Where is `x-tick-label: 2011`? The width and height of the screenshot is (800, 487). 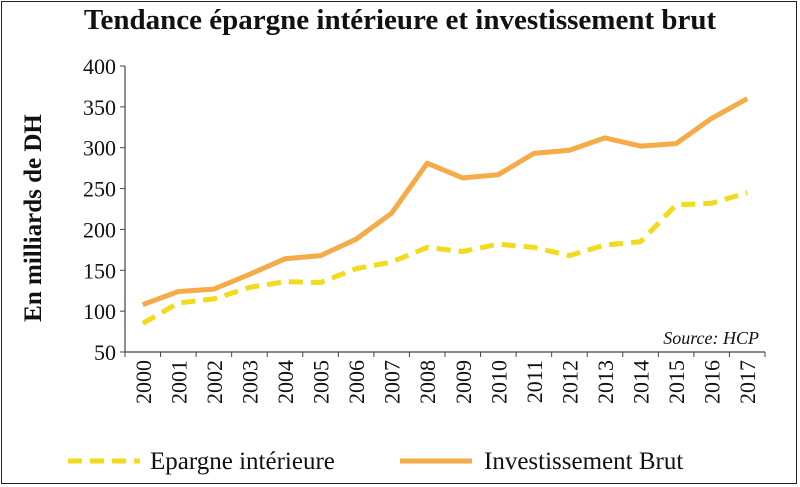
x-tick-label: 2011 is located at coordinates (534, 381).